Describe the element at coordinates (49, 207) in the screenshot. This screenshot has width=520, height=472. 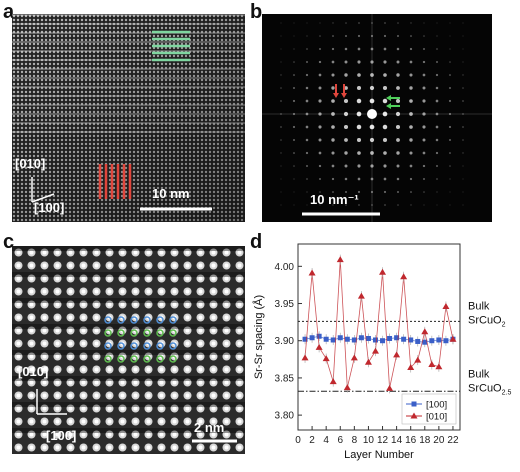
I see `axis-label-100-a: [100]` at that location.